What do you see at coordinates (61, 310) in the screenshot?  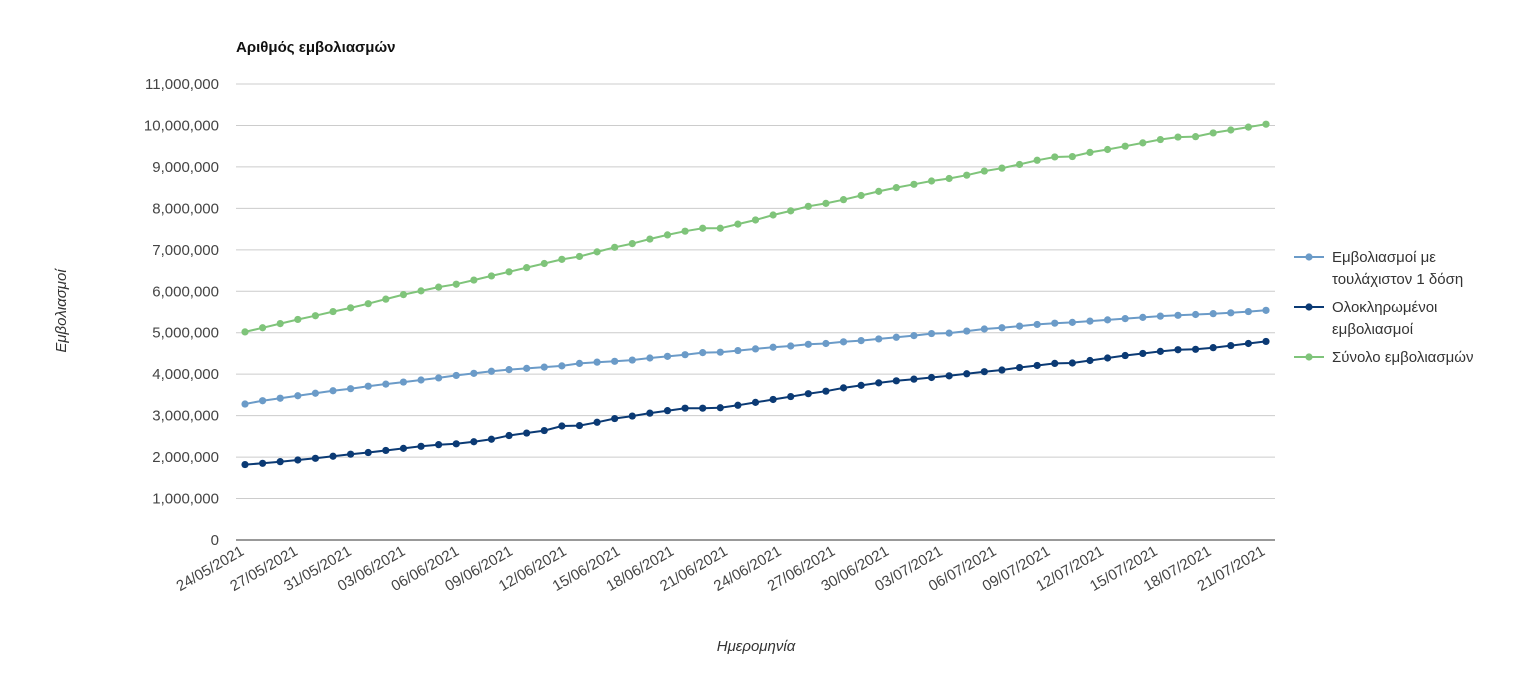 I see `y-axis-label: Εμβολιασμοί` at bounding box center [61, 310].